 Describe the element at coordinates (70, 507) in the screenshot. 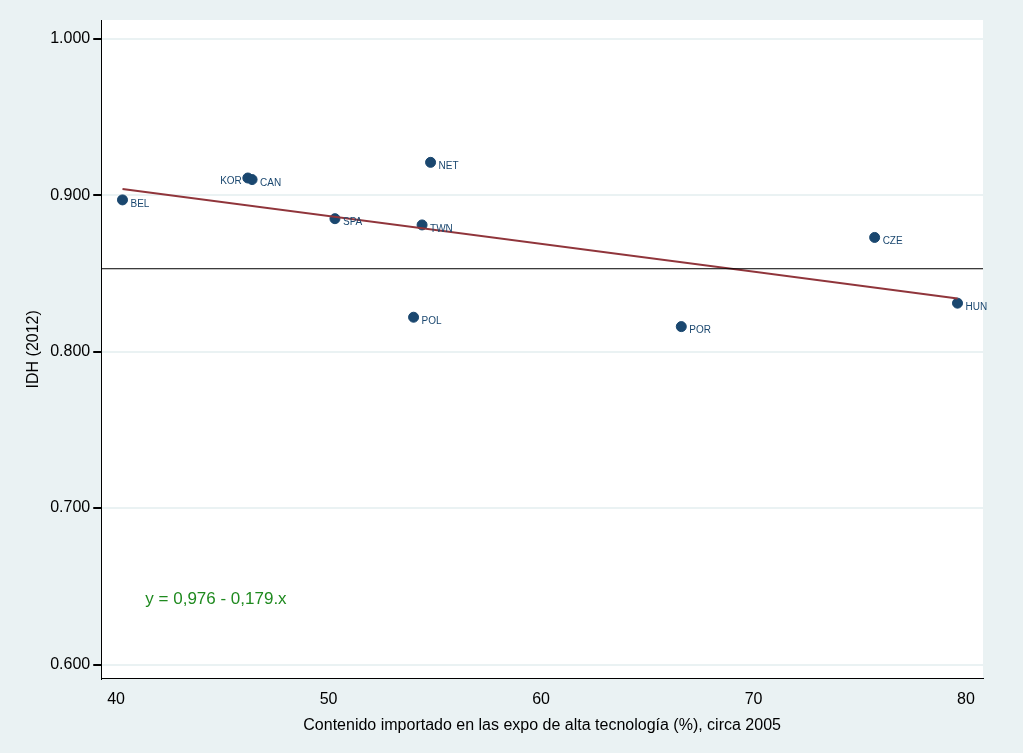

I see `y-tick-label: 0.700` at that location.